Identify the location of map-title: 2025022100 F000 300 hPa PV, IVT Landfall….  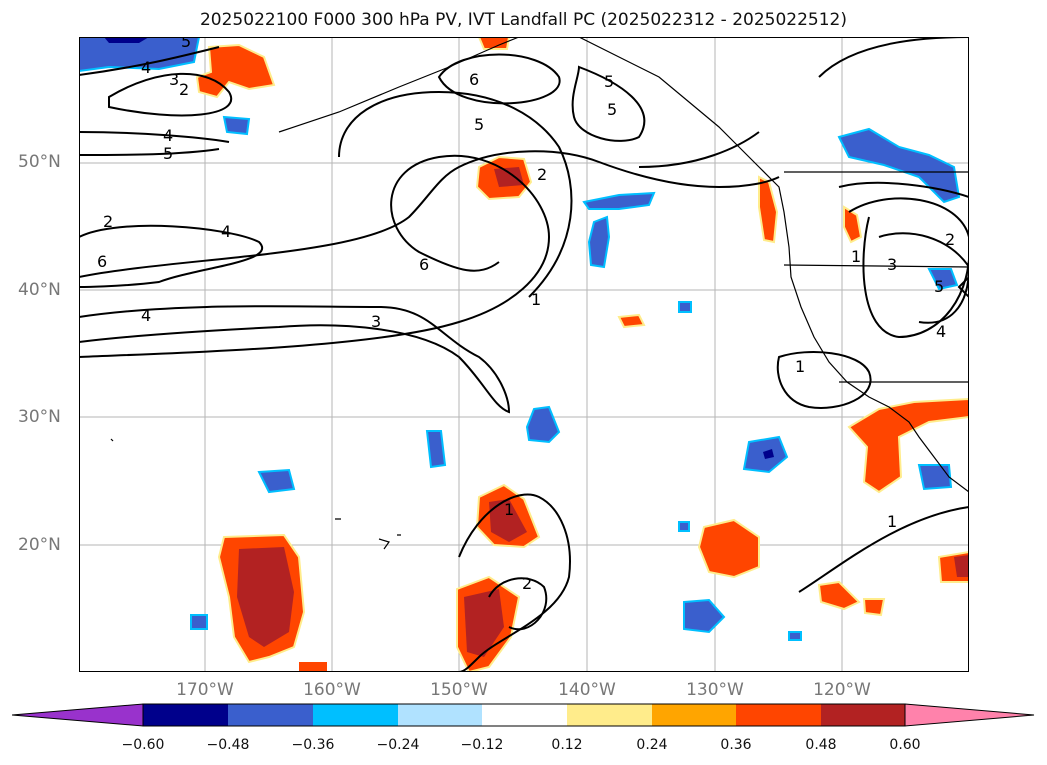
(523, 20).